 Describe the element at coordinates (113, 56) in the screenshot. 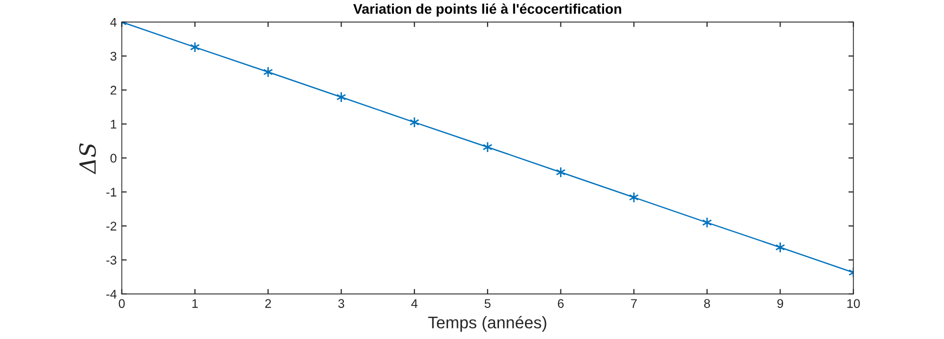

I see `y-tick-label: 3` at that location.